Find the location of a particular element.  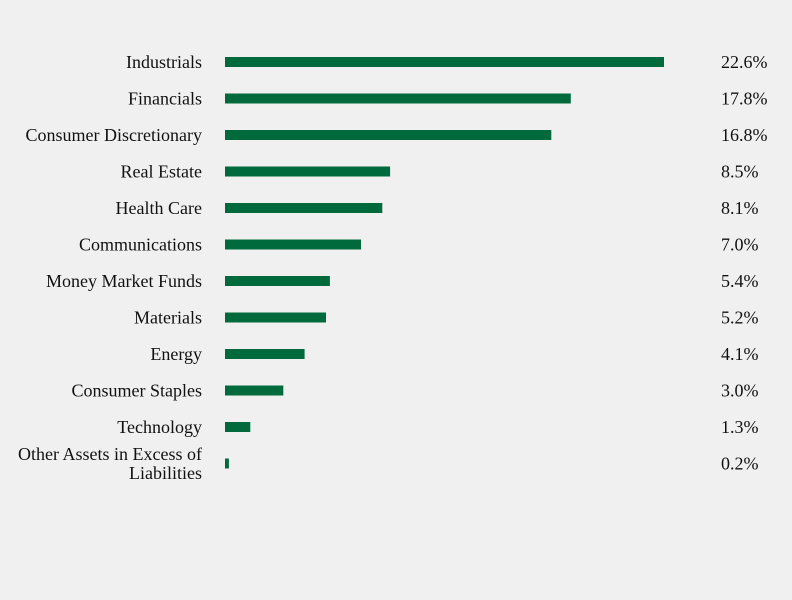

category-label-consumer-staples: Consumer Staples is located at coordinates (137, 391).